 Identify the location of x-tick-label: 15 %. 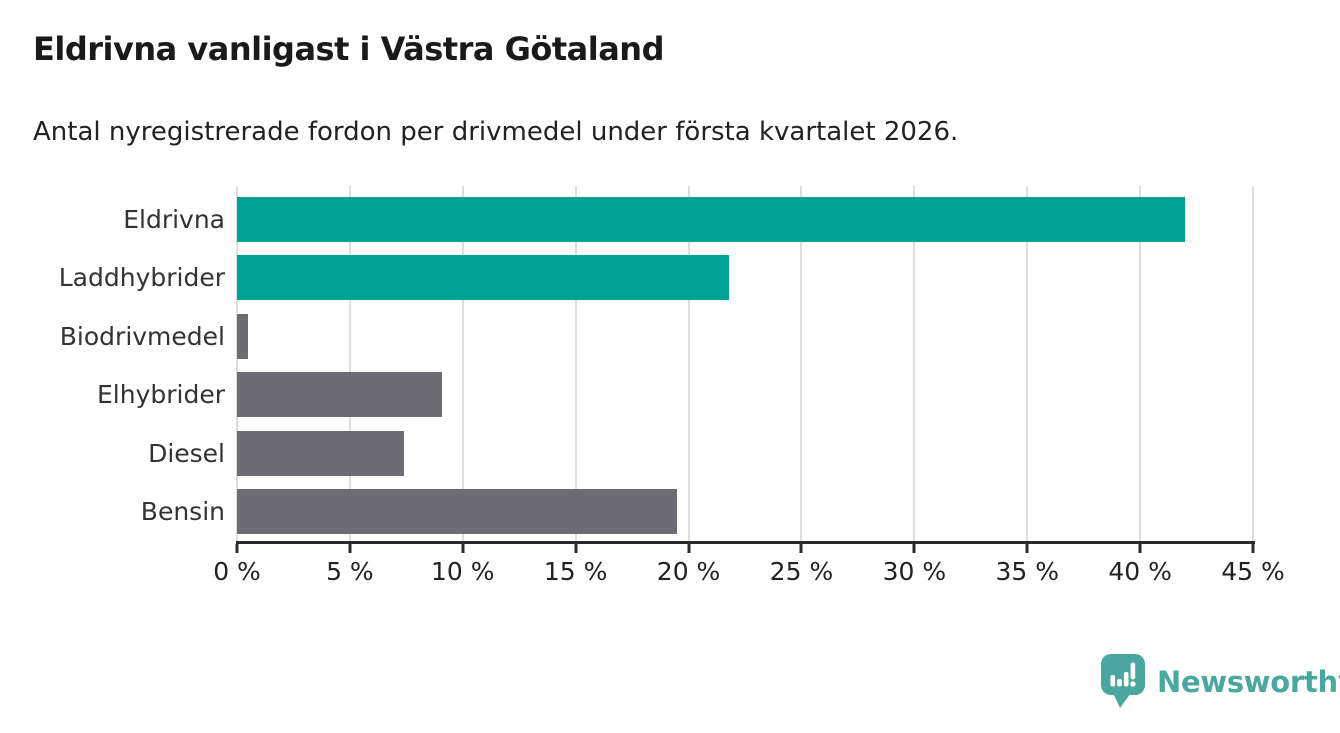
(575, 571).